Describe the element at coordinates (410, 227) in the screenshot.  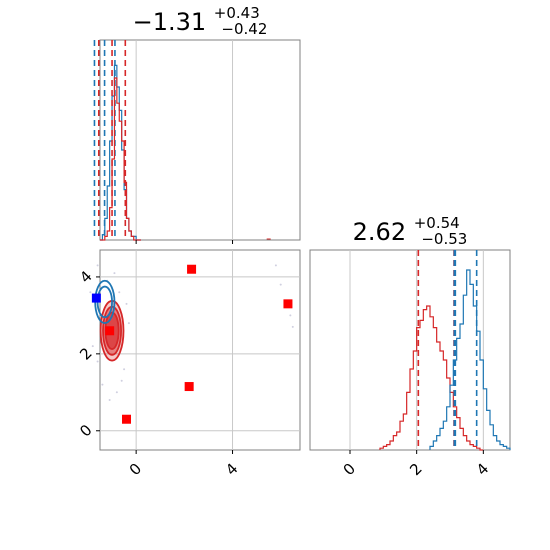
I see `bottom-right-title: 2.62 +0.54 −0.53` at that location.